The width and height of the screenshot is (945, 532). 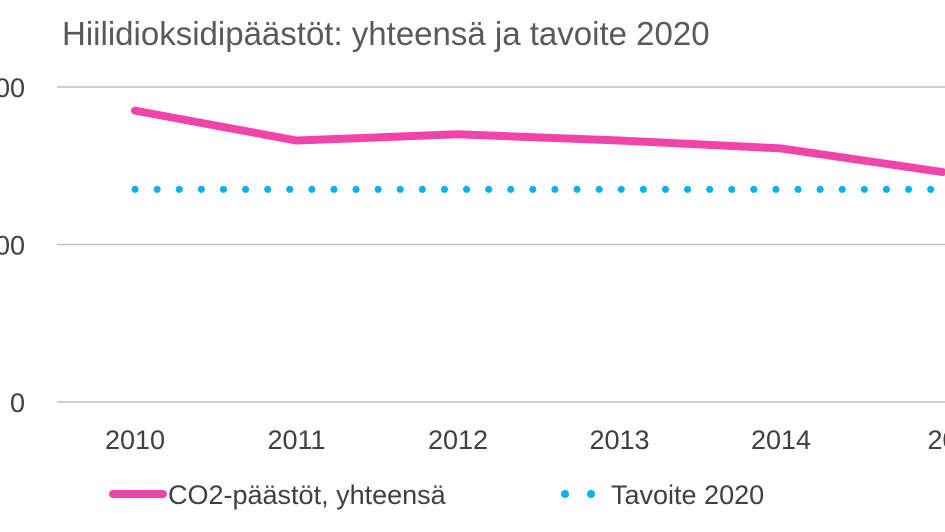 What do you see at coordinates (619, 440) in the screenshot?
I see `x-tick-label: 2013` at bounding box center [619, 440].